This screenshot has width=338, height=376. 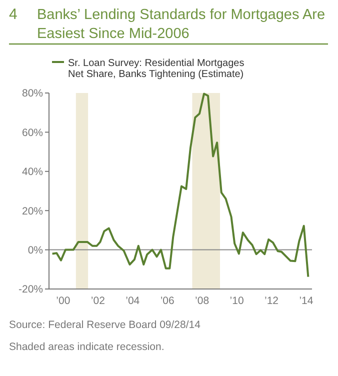 What do you see at coordinates (156, 69) in the screenshot?
I see `legend-label: Sr. Loan Survey: Residential Mortgages Net Share, Banks Tightening (Estimate)` at bounding box center [156, 69].